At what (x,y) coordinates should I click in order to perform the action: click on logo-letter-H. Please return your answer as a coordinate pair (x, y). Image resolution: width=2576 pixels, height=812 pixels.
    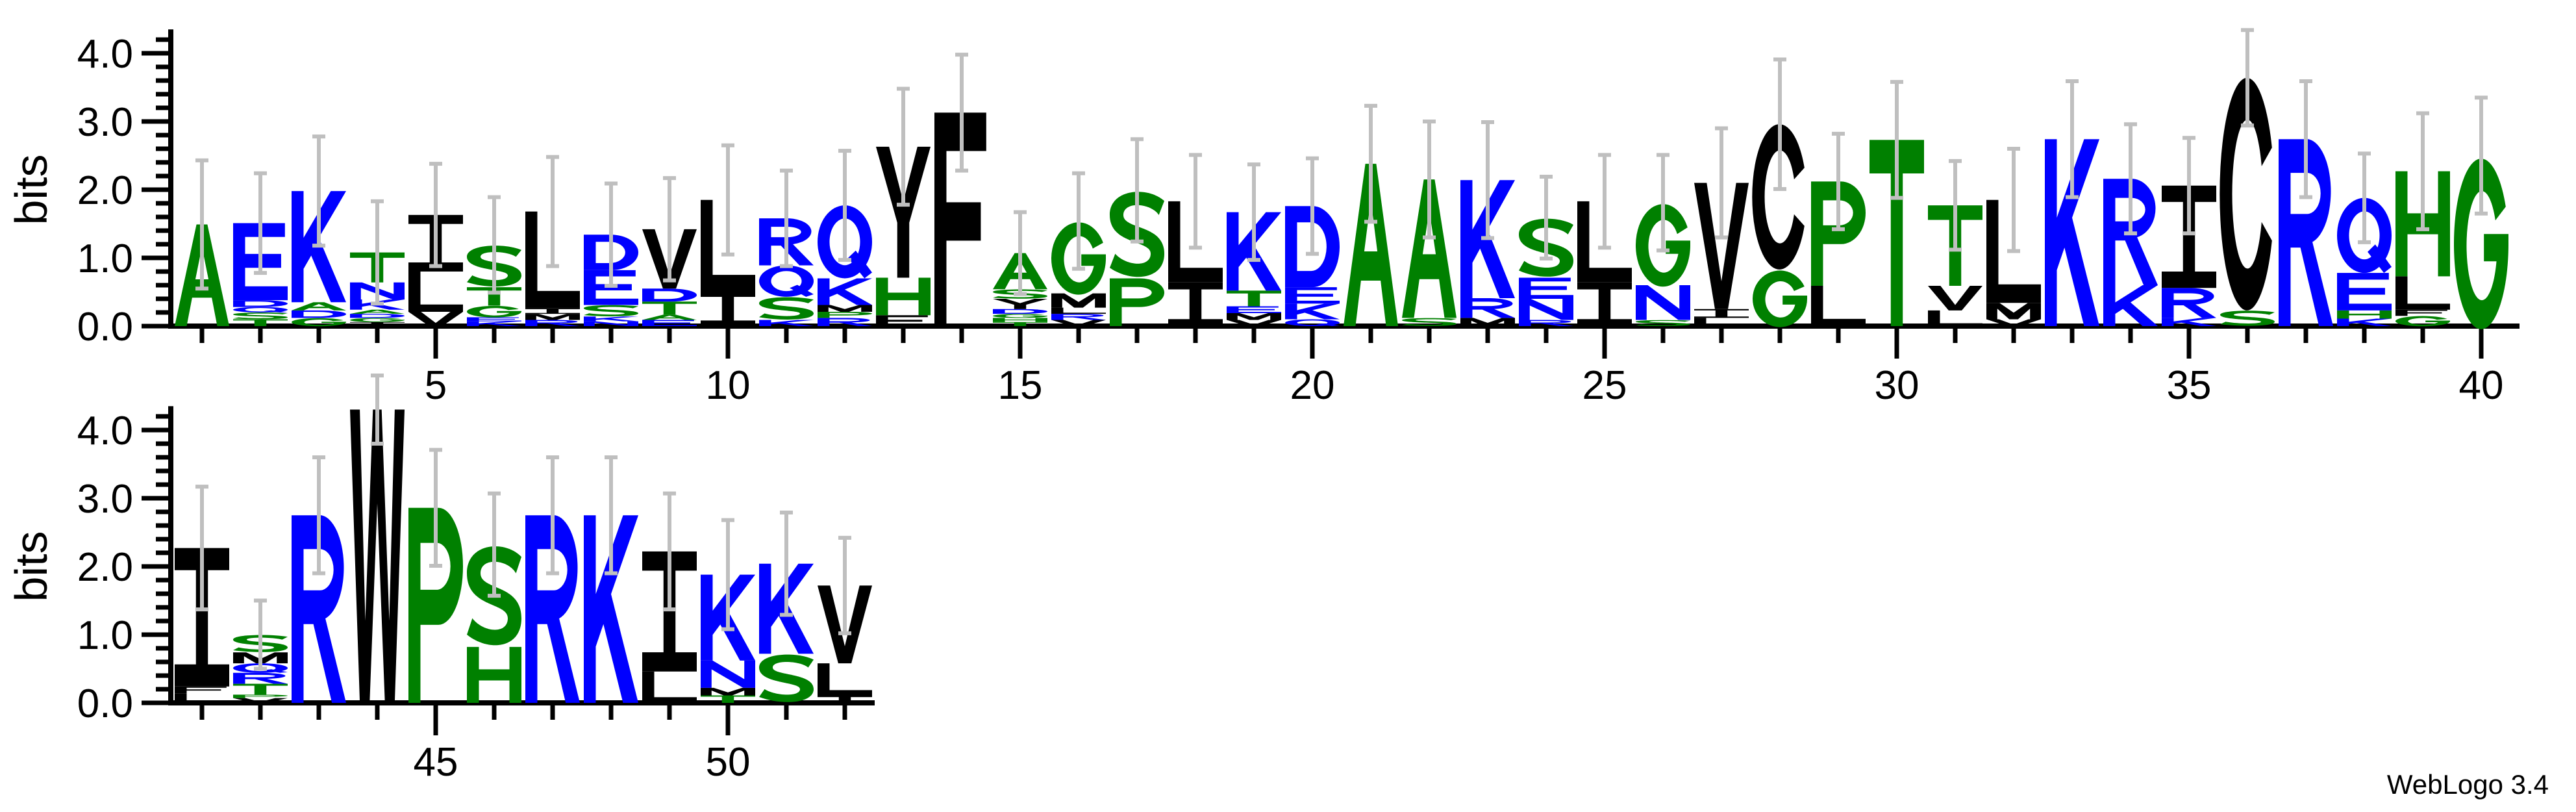
    Looking at the image, I should click on (2364, 314).